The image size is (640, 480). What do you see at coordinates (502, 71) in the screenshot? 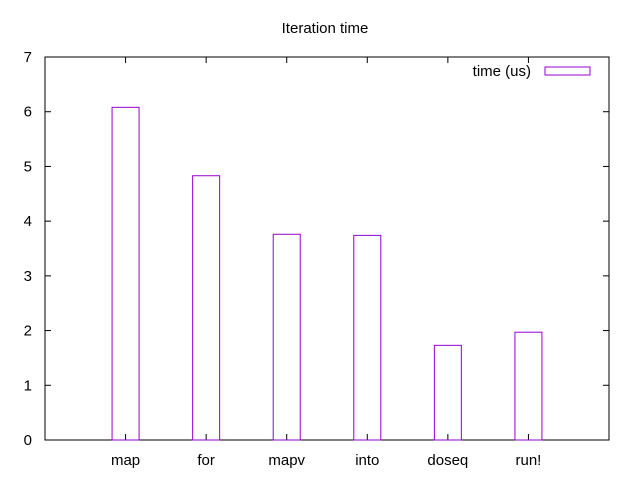
I see `legend-label: time (us)` at bounding box center [502, 71].